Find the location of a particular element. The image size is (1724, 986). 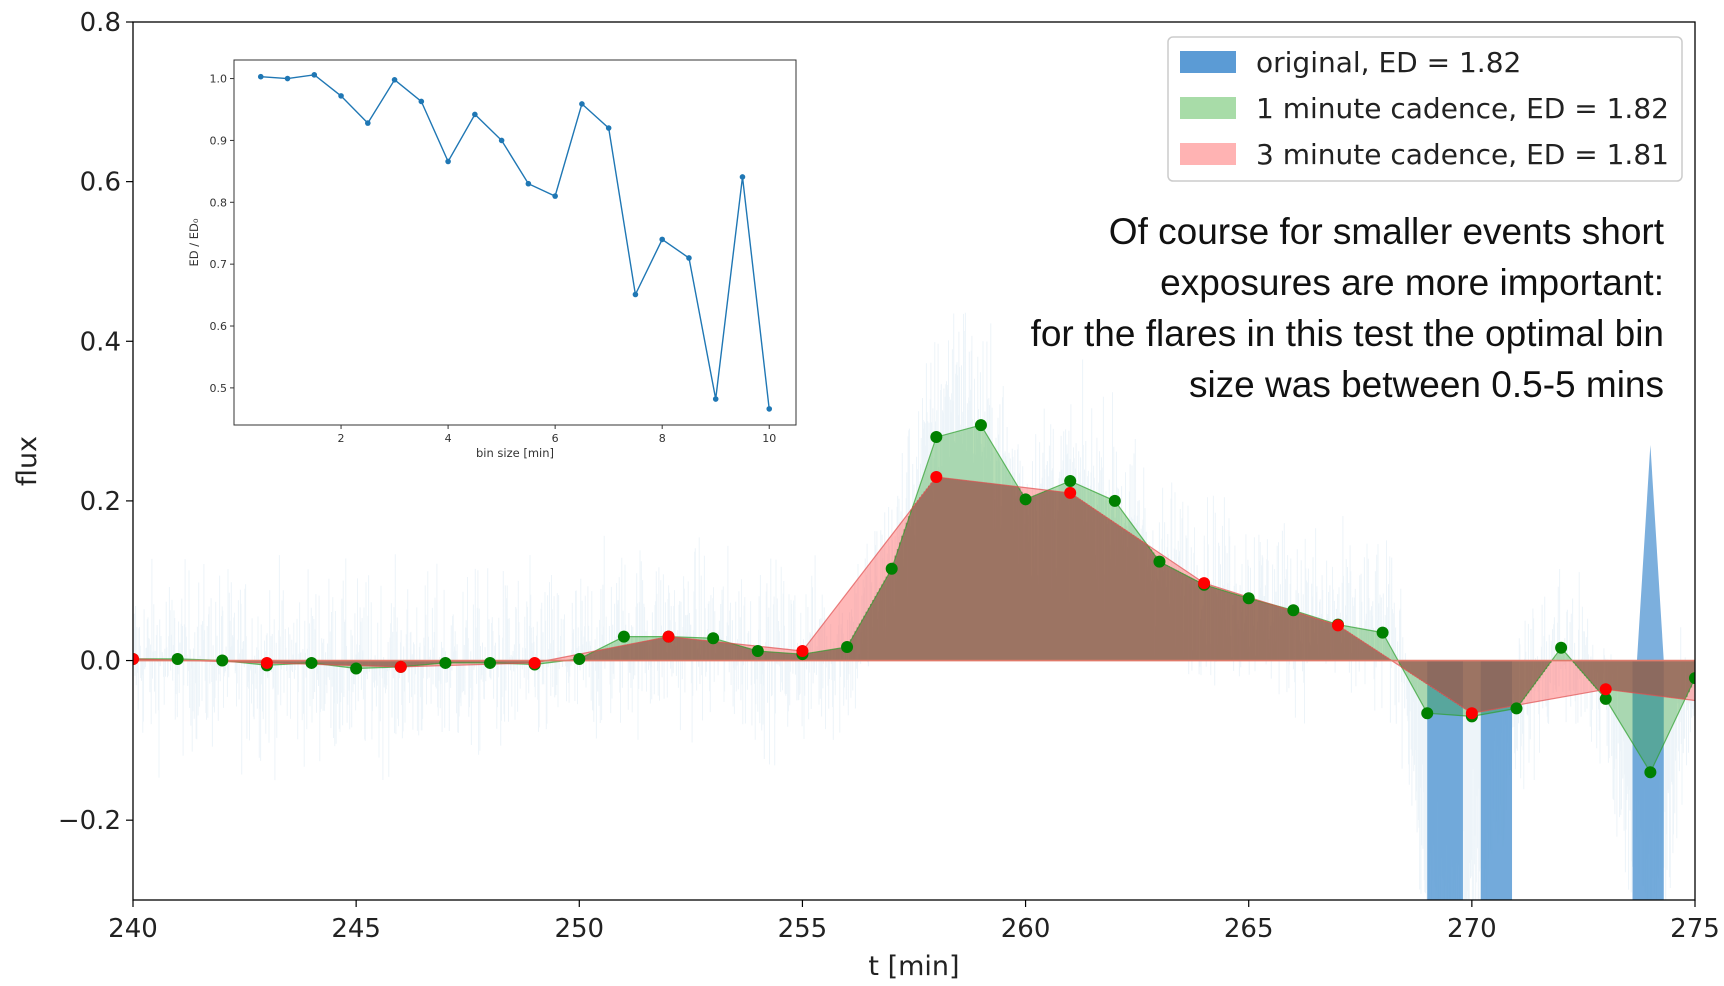

inset-x-tick-label: 6 is located at coordinates (555, 438).